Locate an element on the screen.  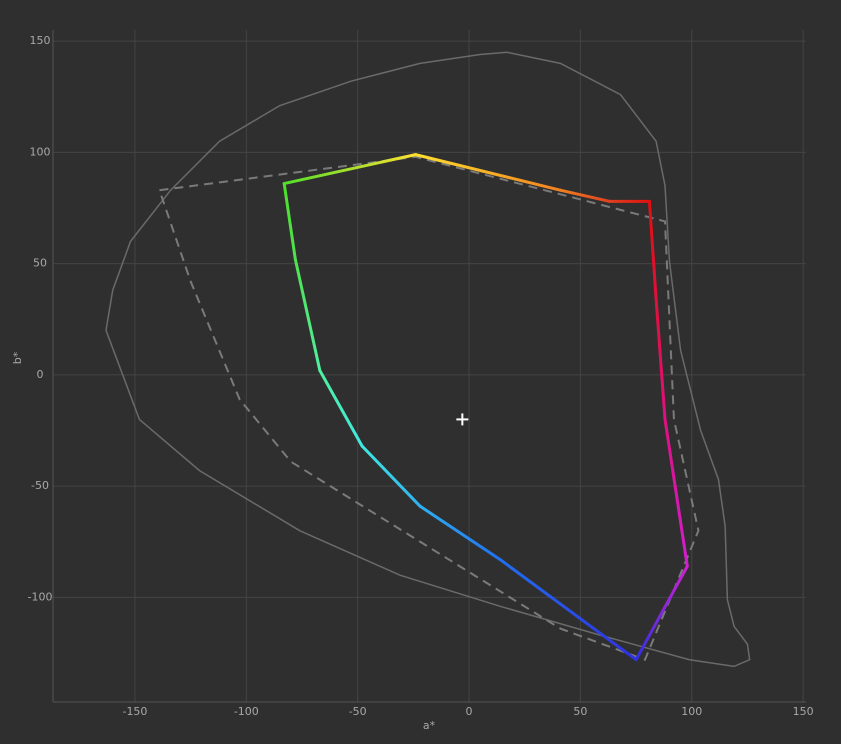
y-tick-label: -100 is located at coordinates (40, 596).